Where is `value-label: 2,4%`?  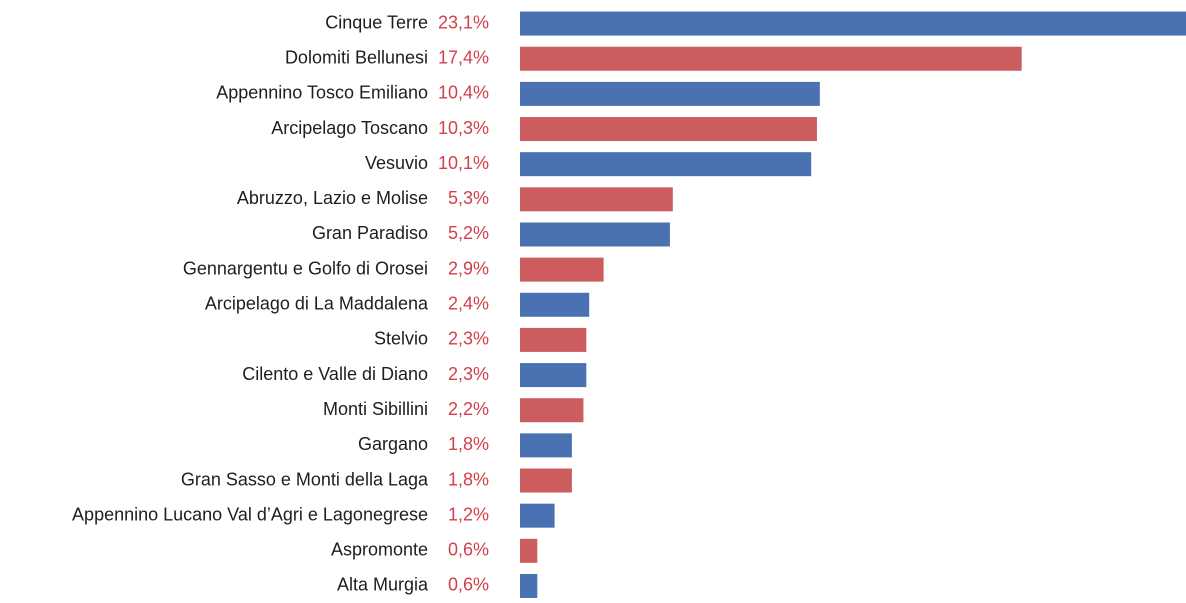
value-label: 2,4% is located at coordinates (468, 304).